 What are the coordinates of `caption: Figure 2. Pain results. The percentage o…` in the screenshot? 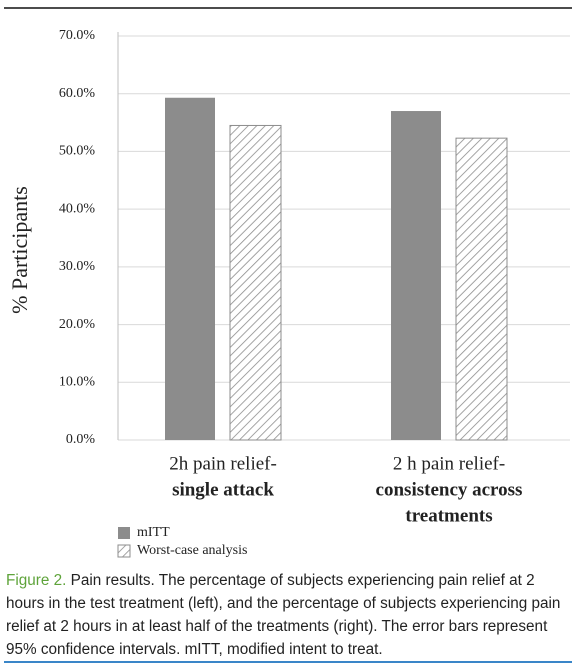 It's located at (289, 615).